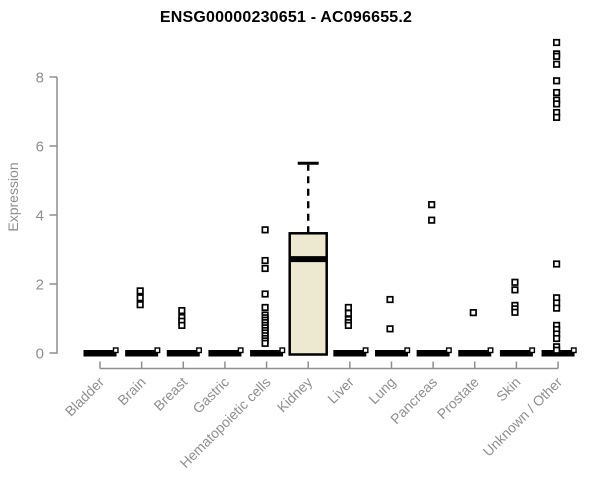  What do you see at coordinates (131, 391) in the screenshot?
I see `x-tick-label-brain: Brain` at bounding box center [131, 391].